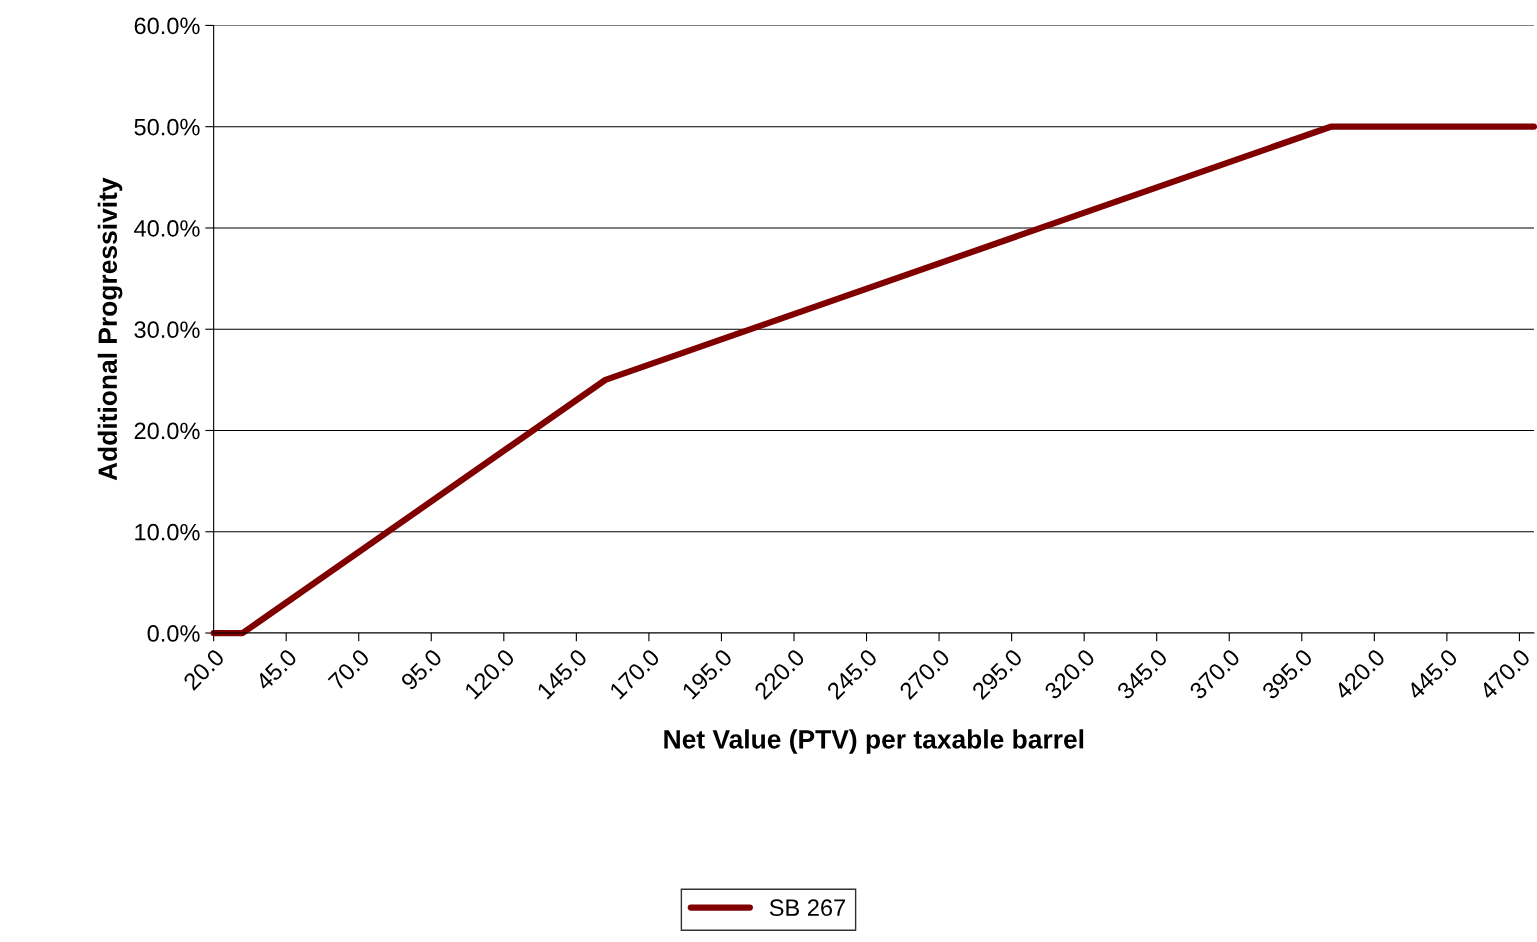 This screenshot has height=942, width=1537. What do you see at coordinates (110, 329) in the screenshot?
I see `y-axis-title: Additional Progressivity` at bounding box center [110, 329].